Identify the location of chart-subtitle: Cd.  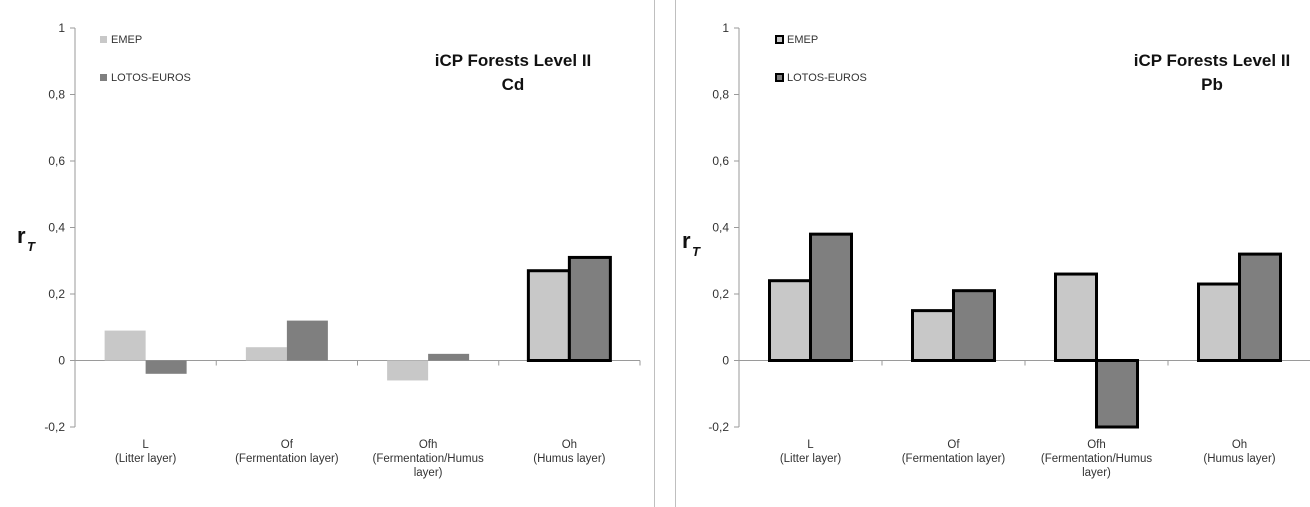
(513, 84).